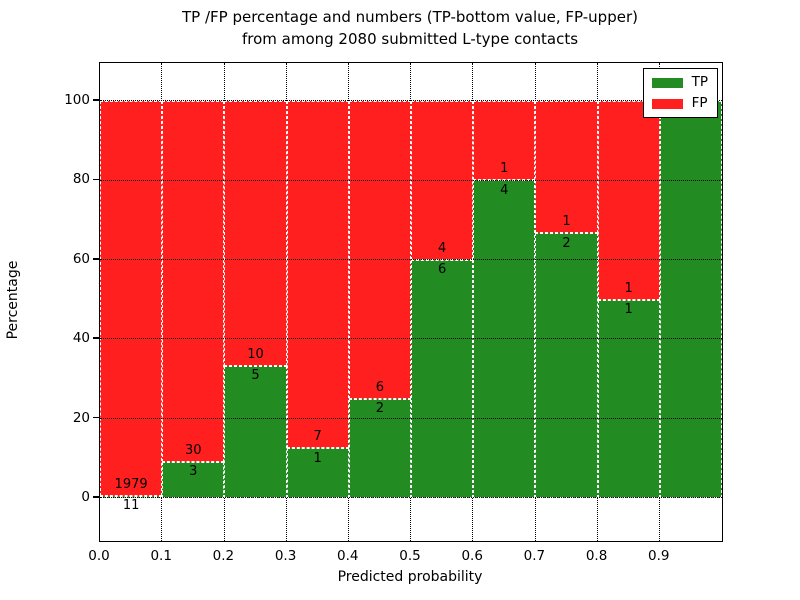 The width and height of the screenshot is (800, 600). What do you see at coordinates (504, 190) in the screenshot?
I see `tp-count-label: 4` at bounding box center [504, 190].